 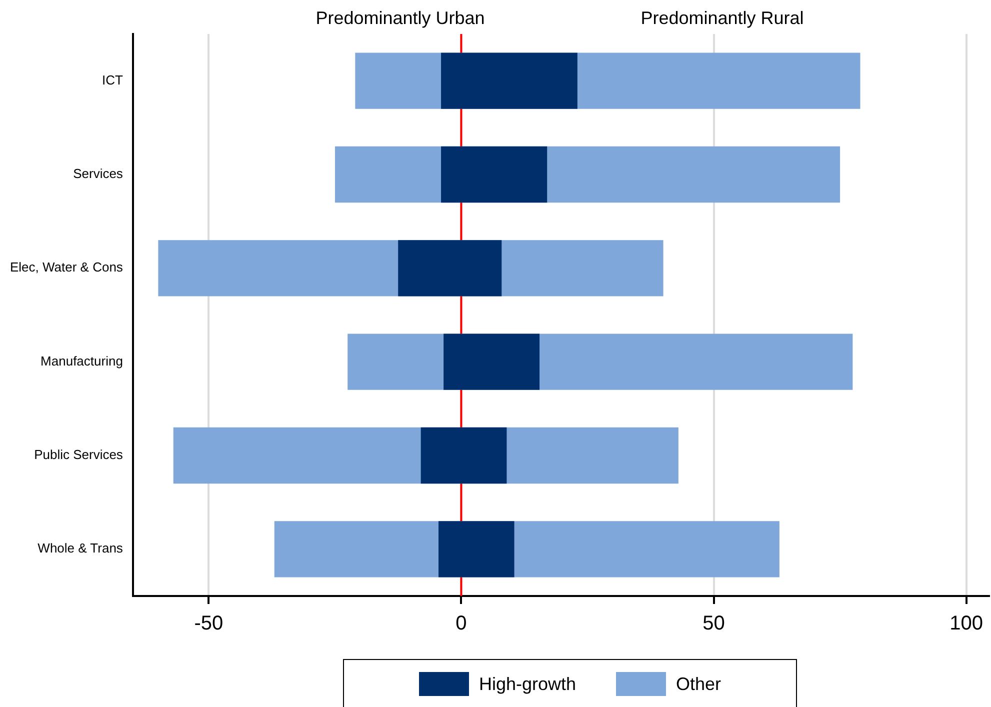 What do you see at coordinates (713, 623) in the screenshot?
I see `x-tick-label: 50` at bounding box center [713, 623].